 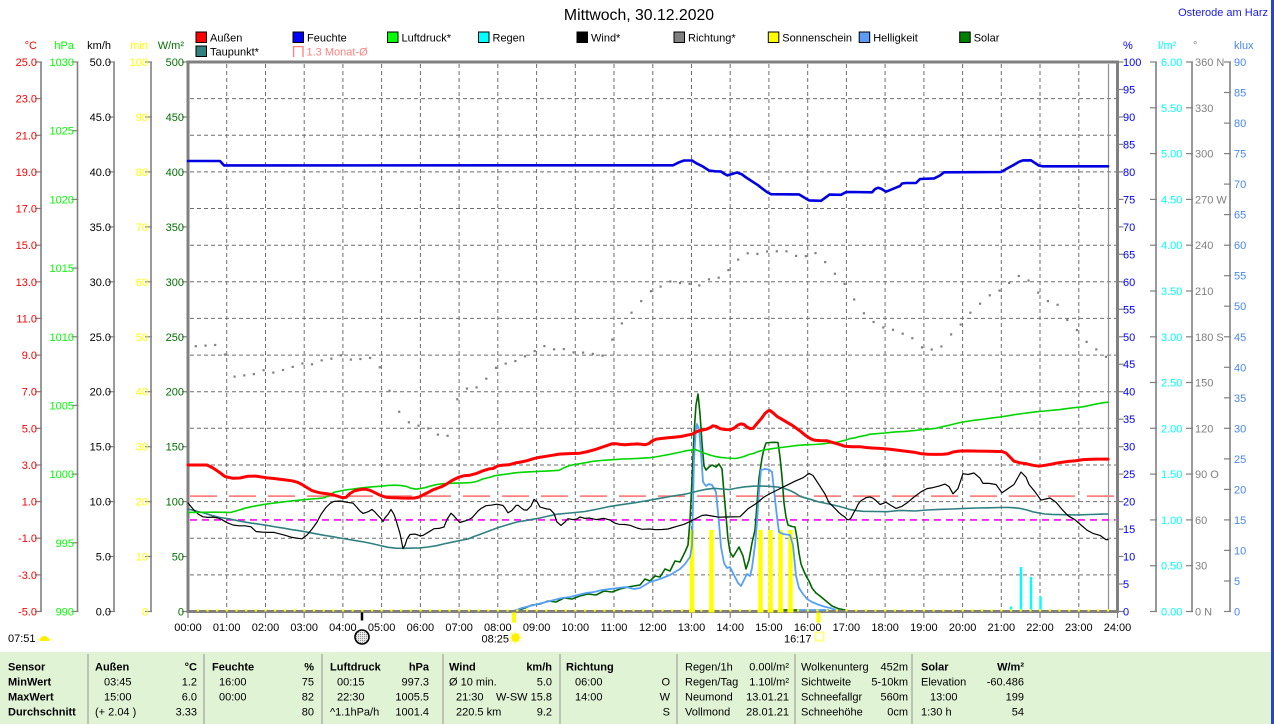 I want to click on svg-text: 11.0, so click(x=26, y=319).